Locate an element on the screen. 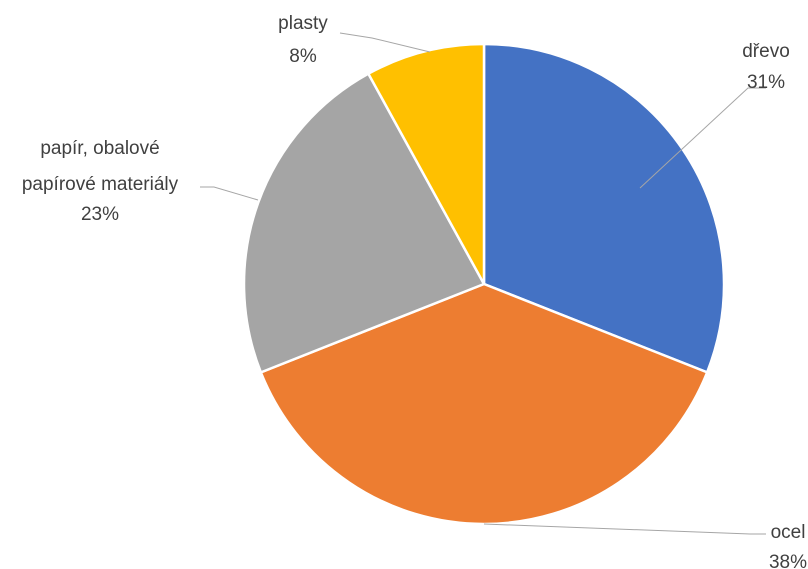 This screenshot has width=808, height=569. slice-value-label-4: 8% is located at coordinates (303, 56).